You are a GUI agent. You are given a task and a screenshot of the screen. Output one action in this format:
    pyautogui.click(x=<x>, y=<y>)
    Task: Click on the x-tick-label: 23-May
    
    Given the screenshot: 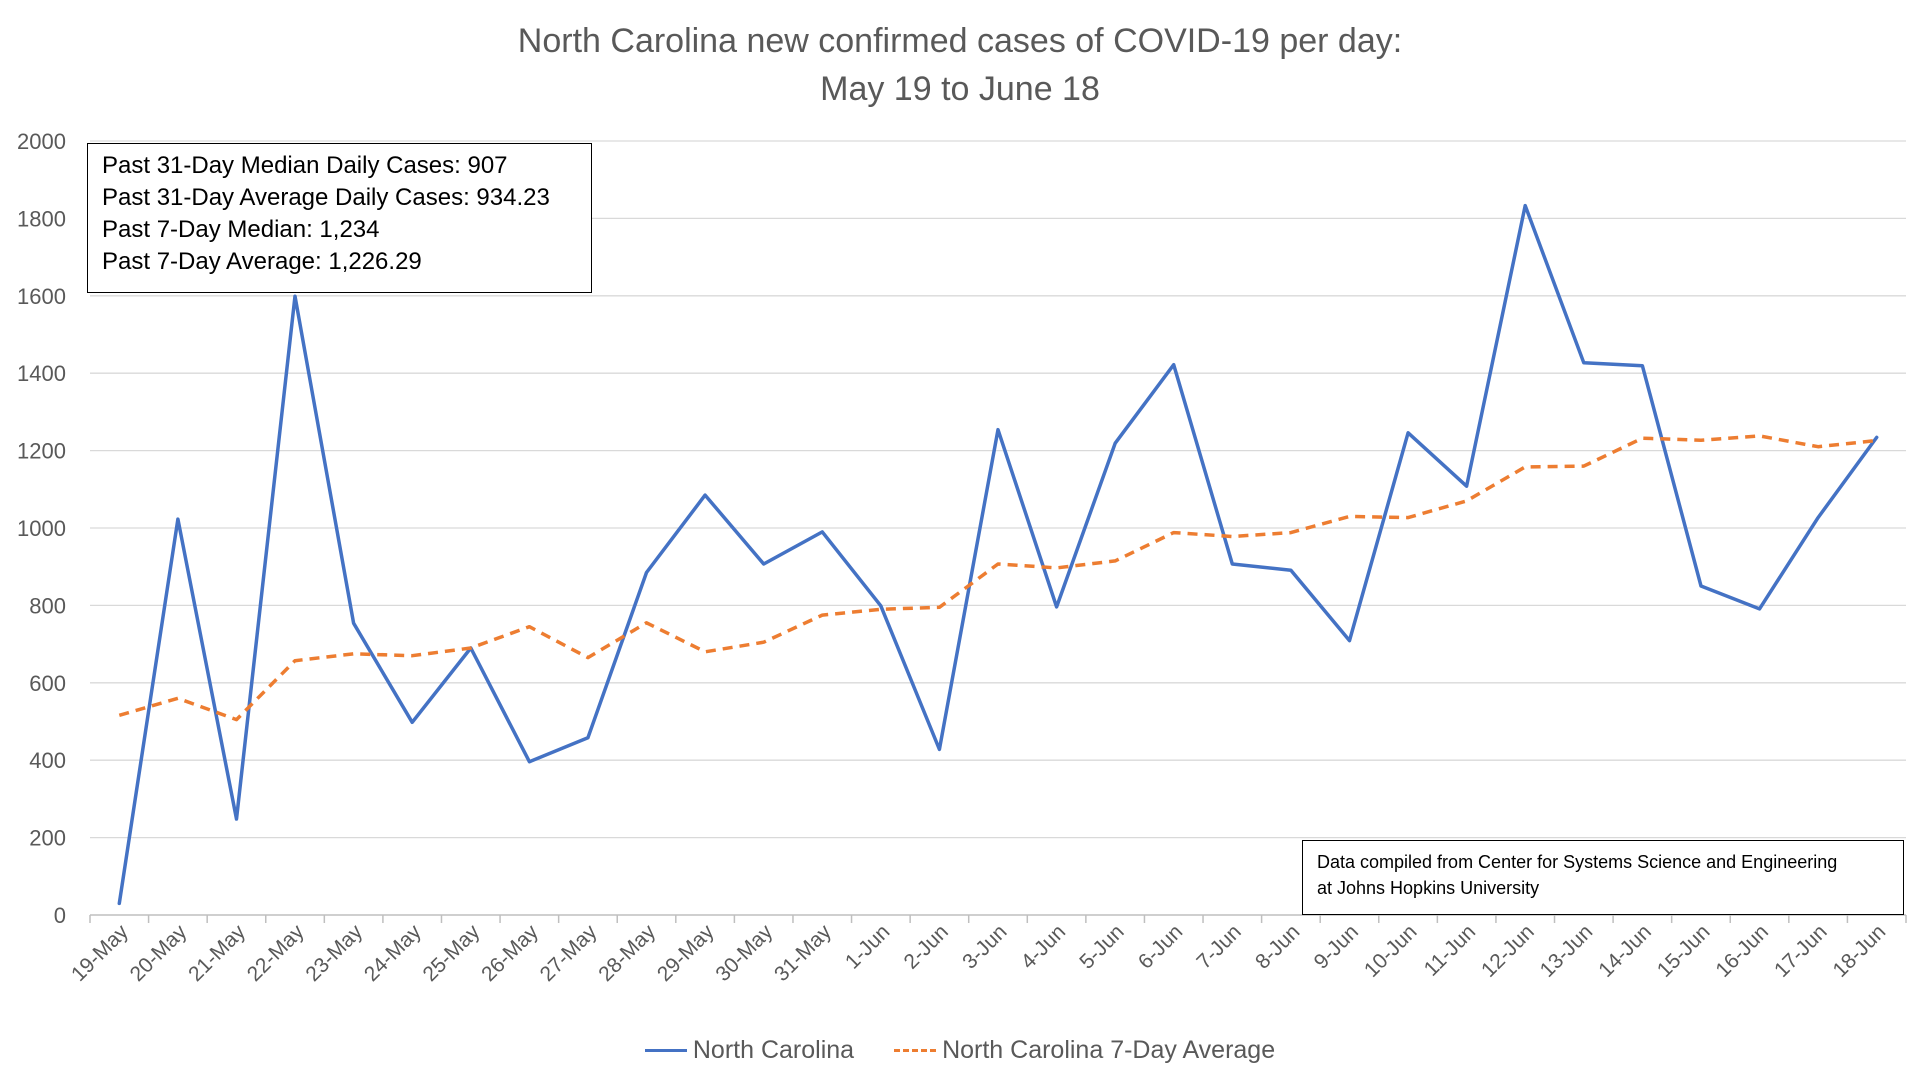 What is the action you would take?
    pyautogui.click(x=334, y=953)
    